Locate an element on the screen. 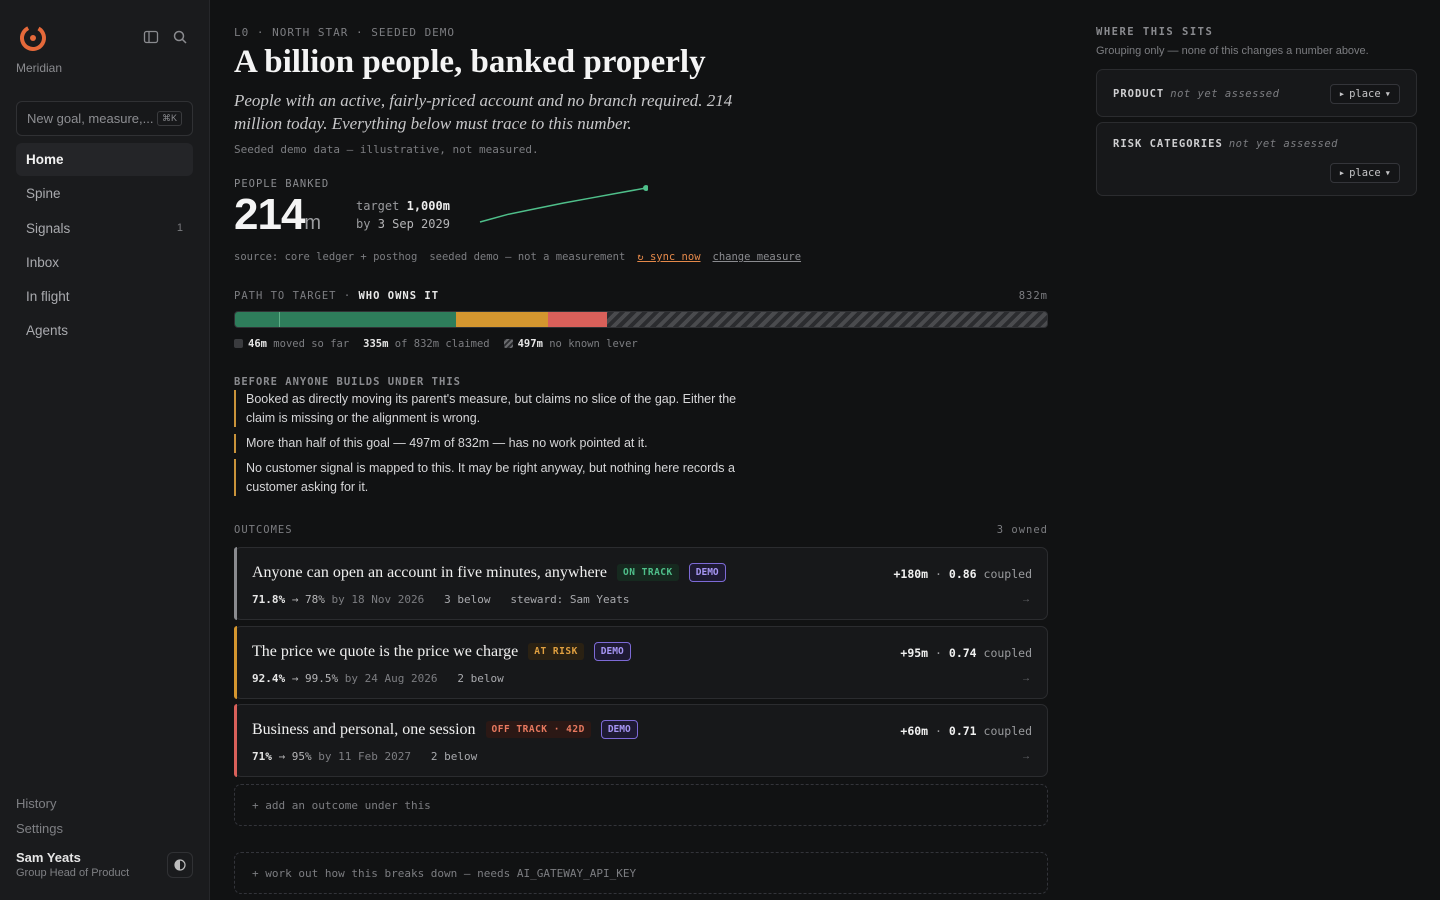 The image size is (1440, 900). sidebar-item-inbox: Inbox is located at coordinates (104, 262).